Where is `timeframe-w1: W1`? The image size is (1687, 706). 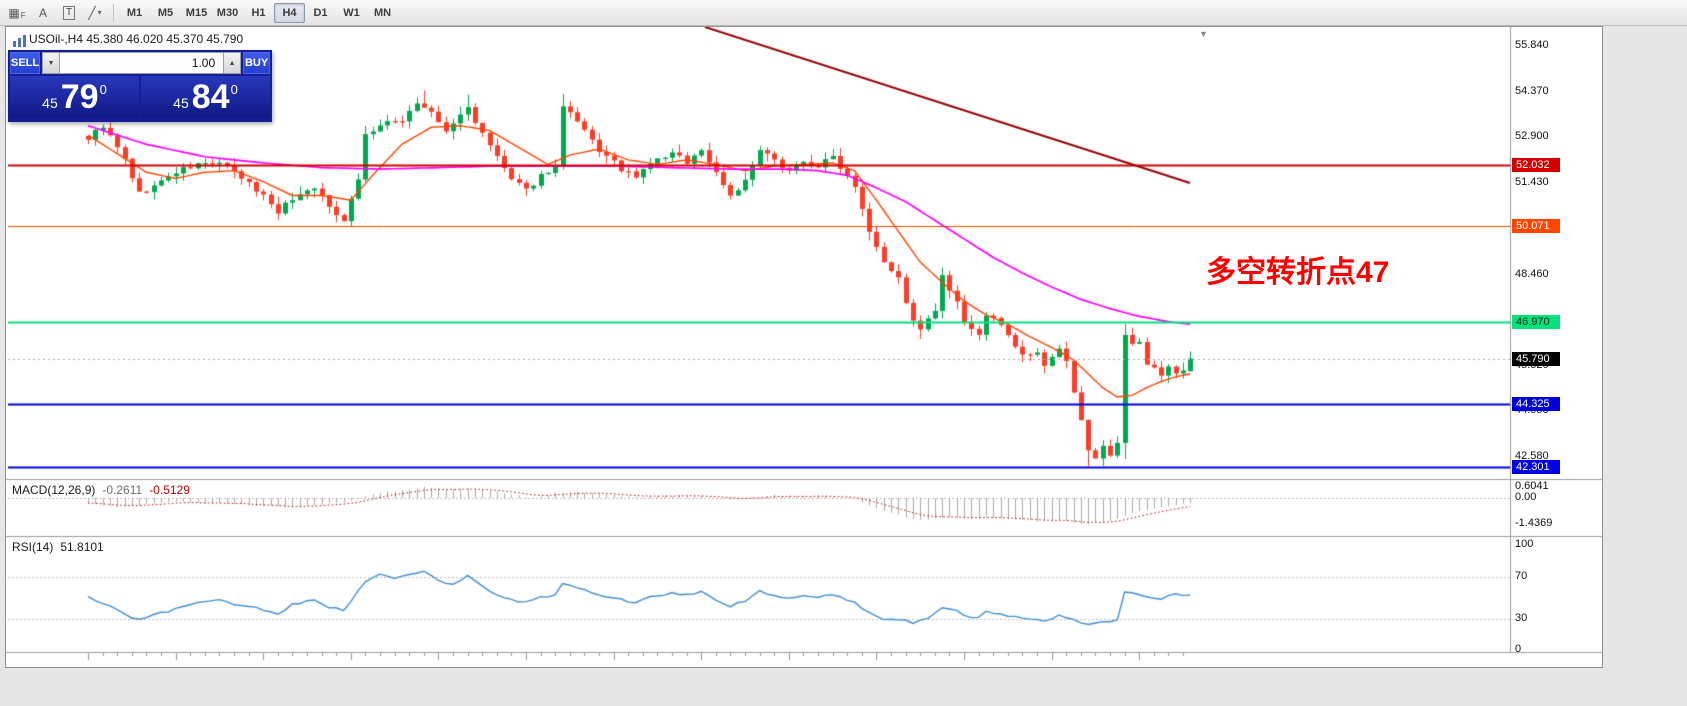
timeframe-w1: W1 is located at coordinates (351, 13).